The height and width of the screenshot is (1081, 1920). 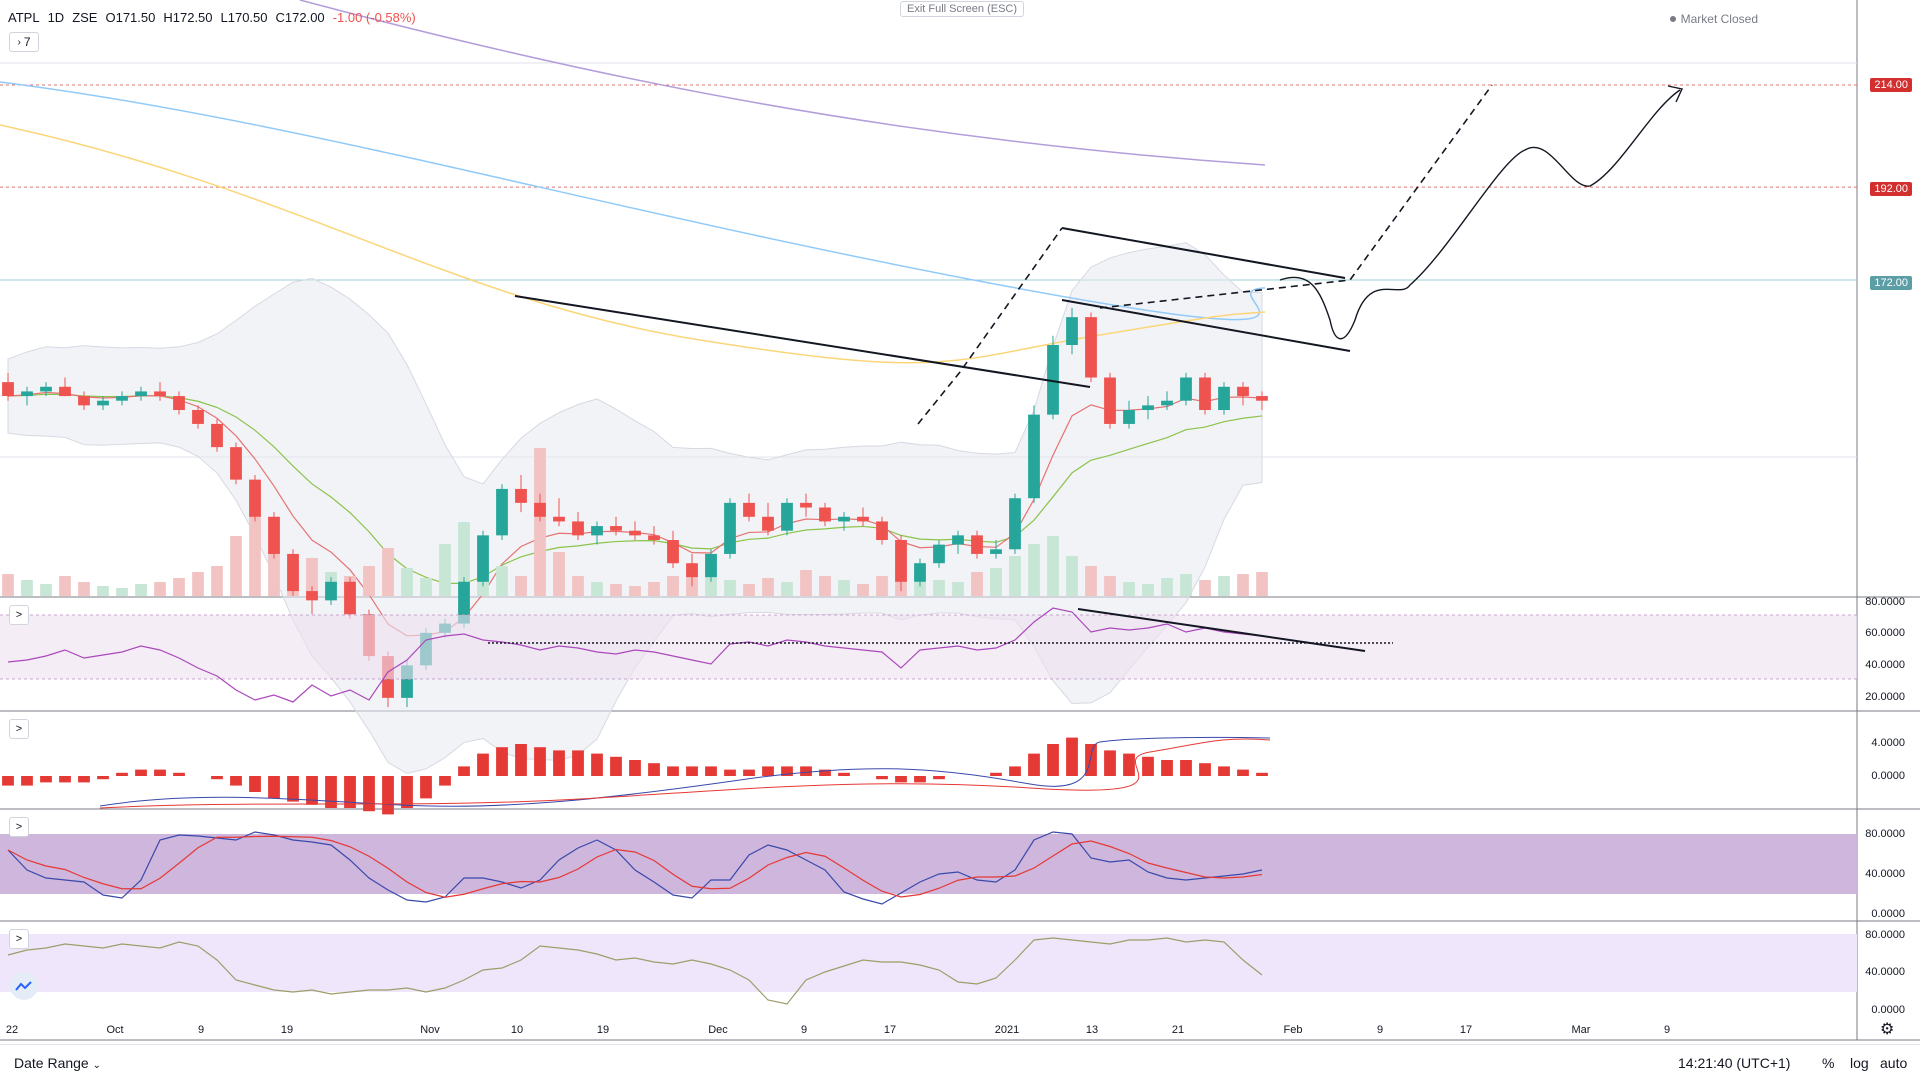 What do you see at coordinates (56, 17) in the screenshot?
I see `interval: 1D` at bounding box center [56, 17].